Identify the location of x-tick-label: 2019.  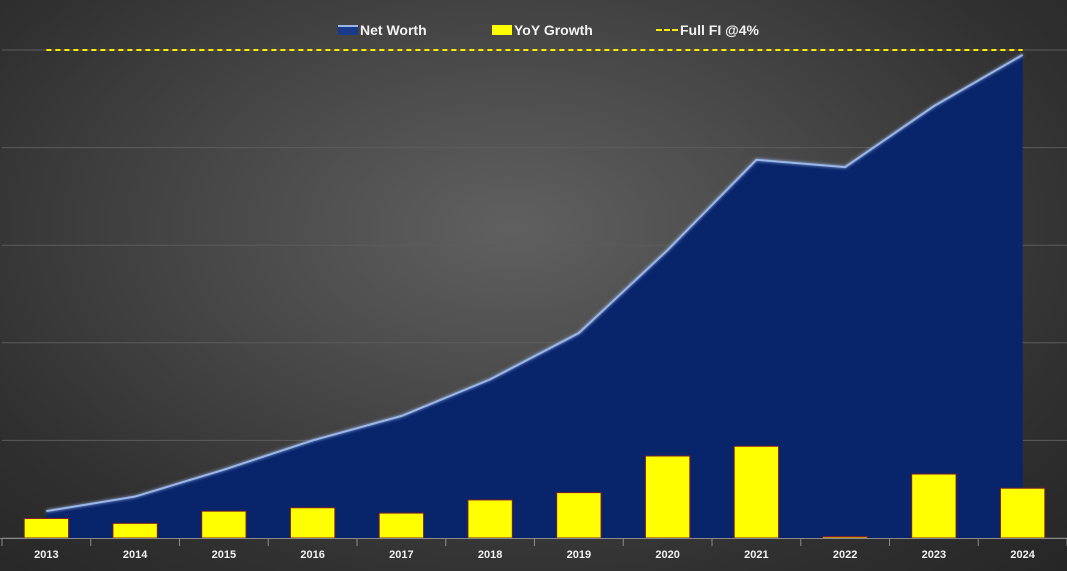
(579, 555).